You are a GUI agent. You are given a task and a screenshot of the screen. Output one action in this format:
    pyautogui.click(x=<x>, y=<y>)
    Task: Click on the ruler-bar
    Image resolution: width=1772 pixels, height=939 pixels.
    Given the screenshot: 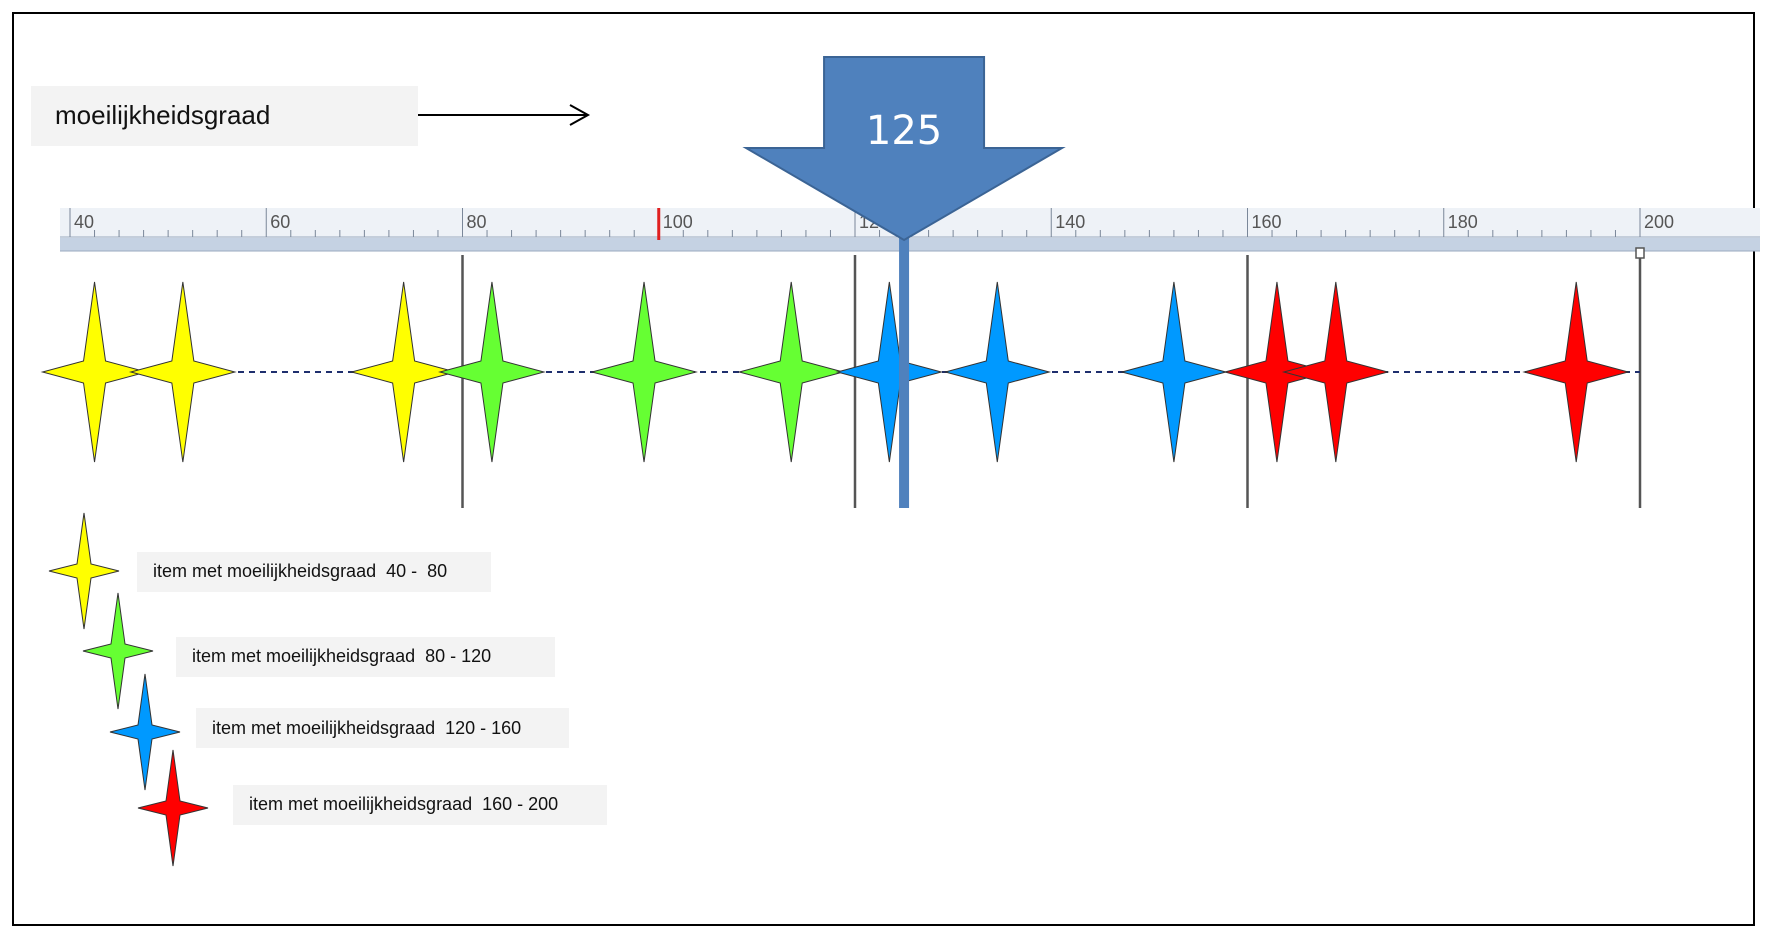 What is the action you would take?
    pyautogui.click(x=910, y=244)
    